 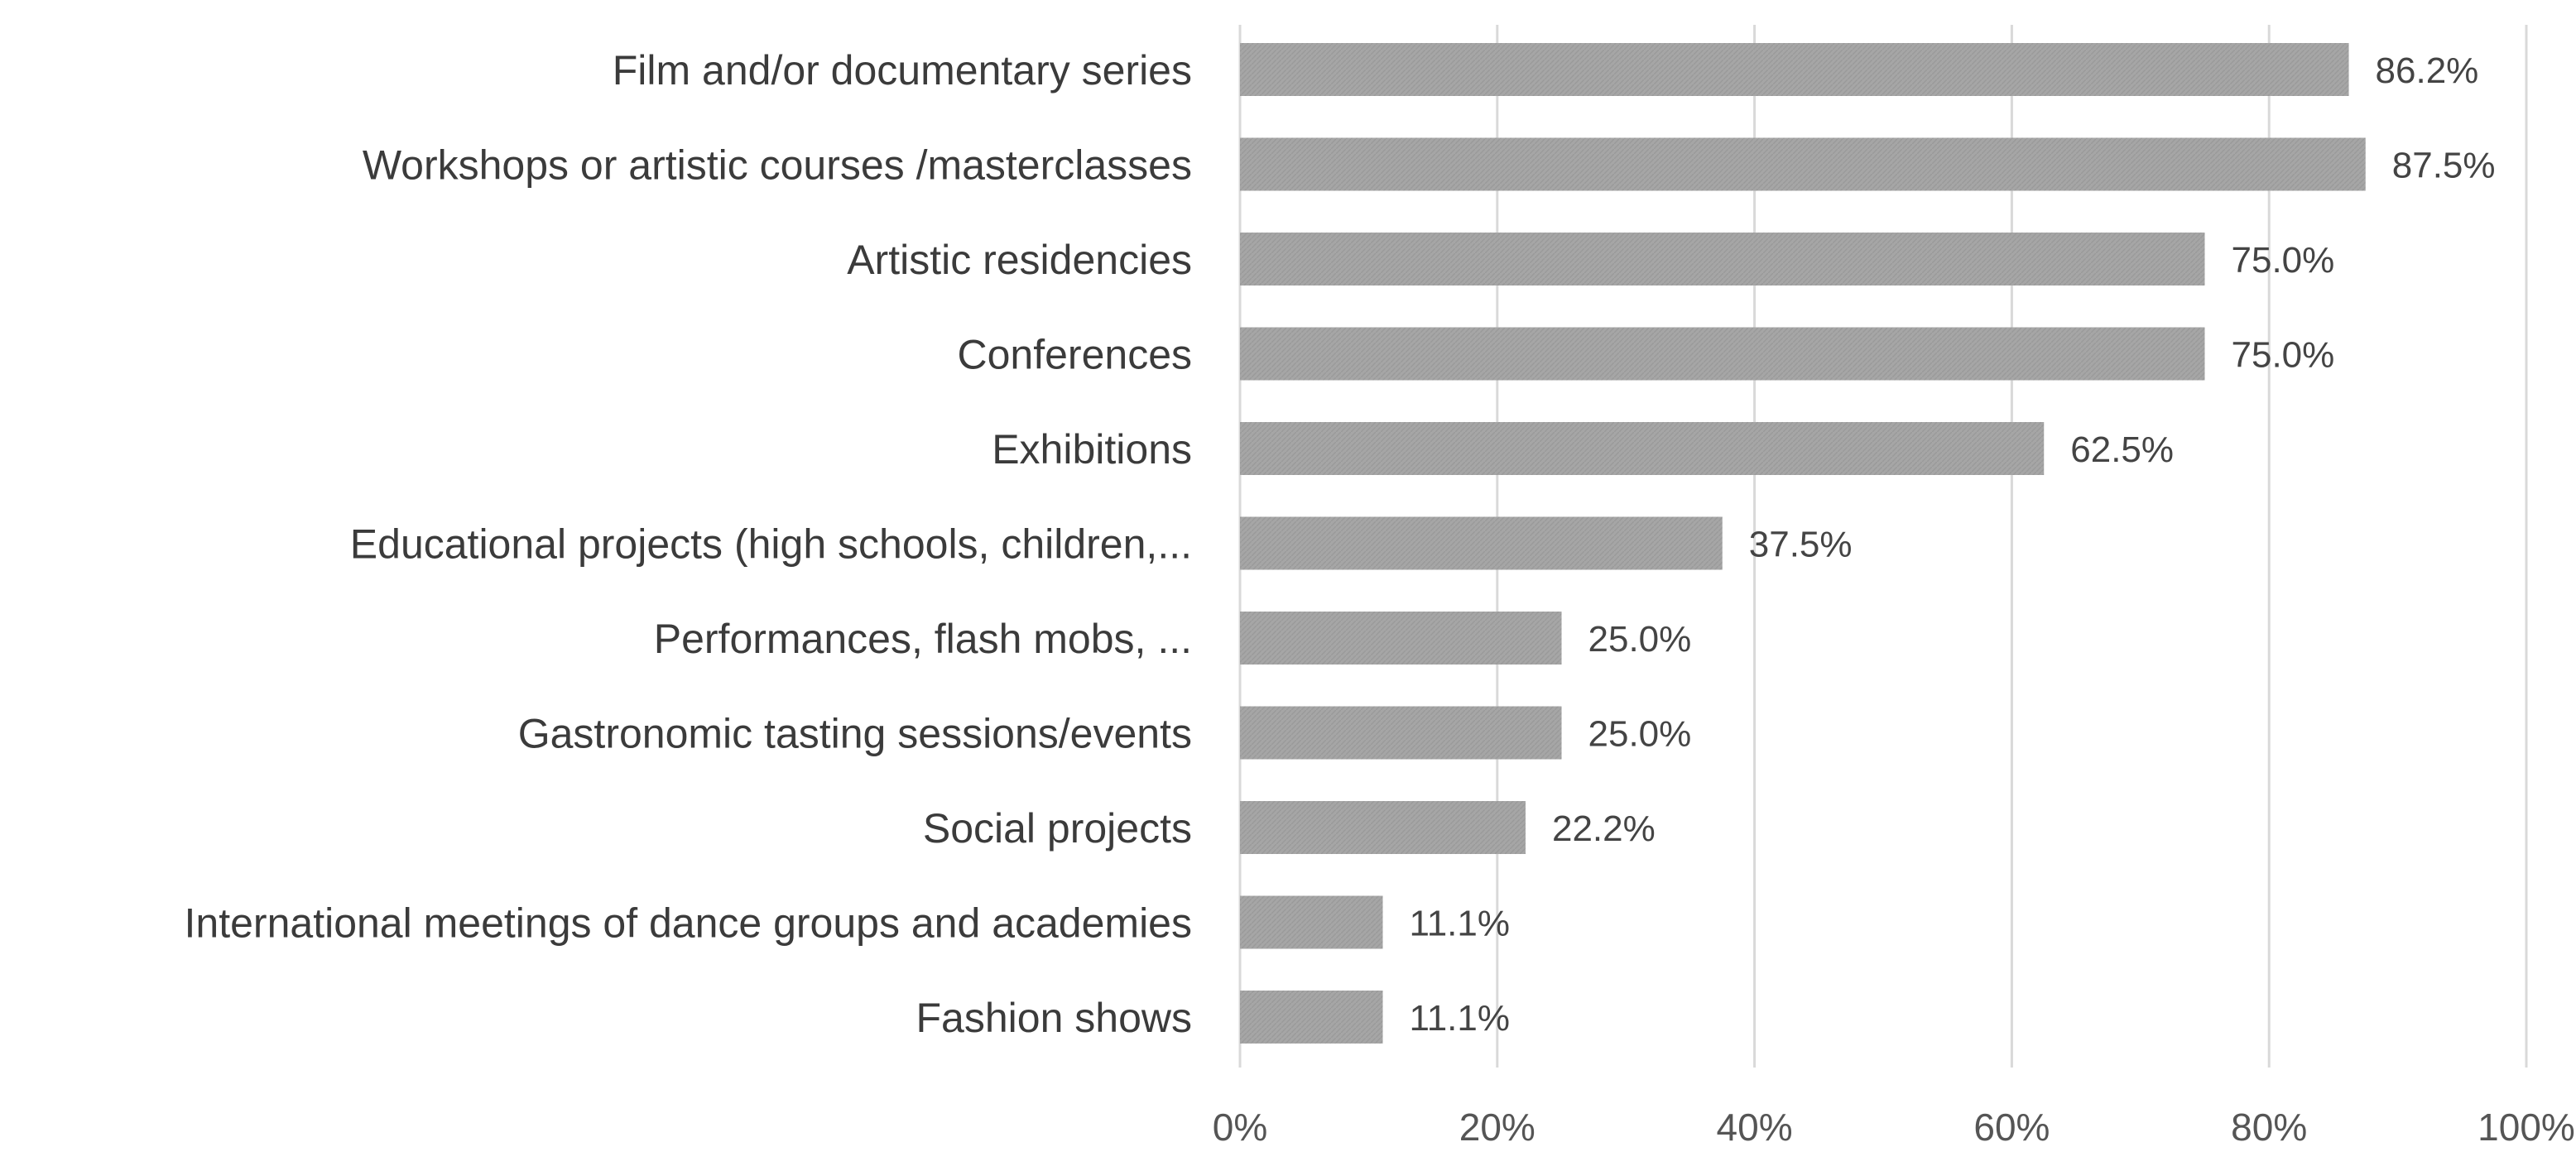 I want to click on x-tick-label: 60%, so click(x=2011, y=1128).